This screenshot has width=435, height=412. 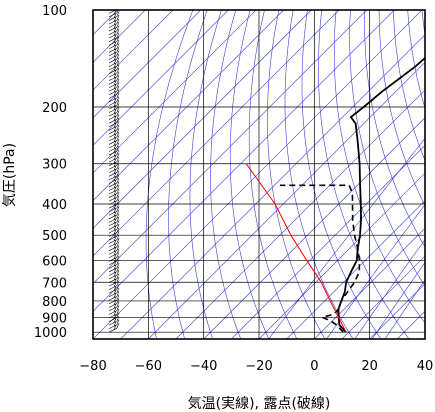 What do you see at coordinates (54, 108) in the screenshot?
I see `y-tick-label: 200` at bounding box center [54, 108].